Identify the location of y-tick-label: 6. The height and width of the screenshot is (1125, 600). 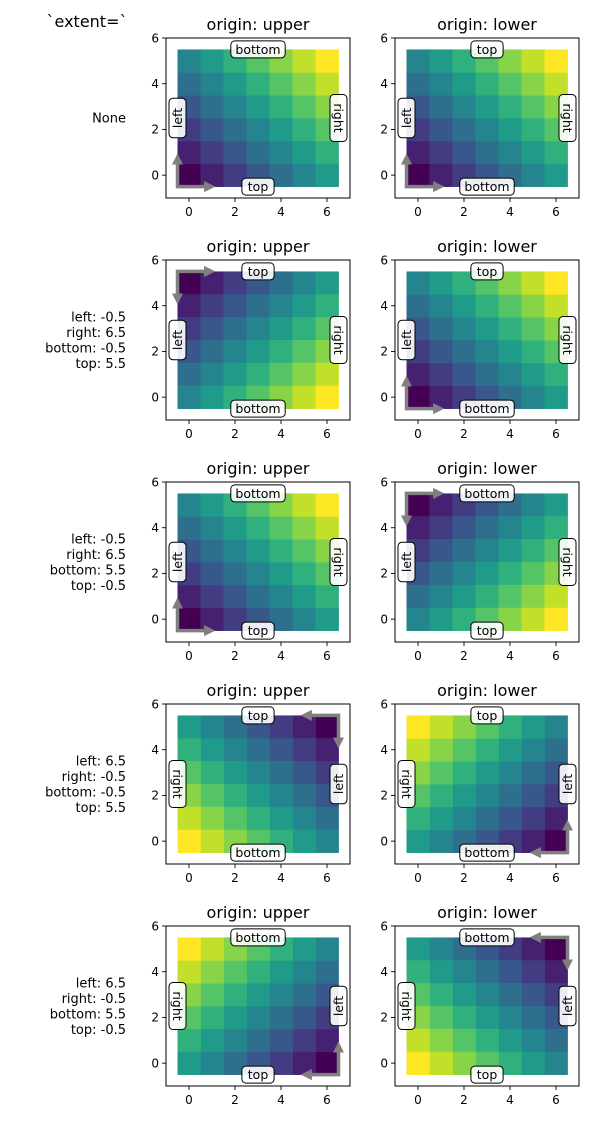
(155, 926).